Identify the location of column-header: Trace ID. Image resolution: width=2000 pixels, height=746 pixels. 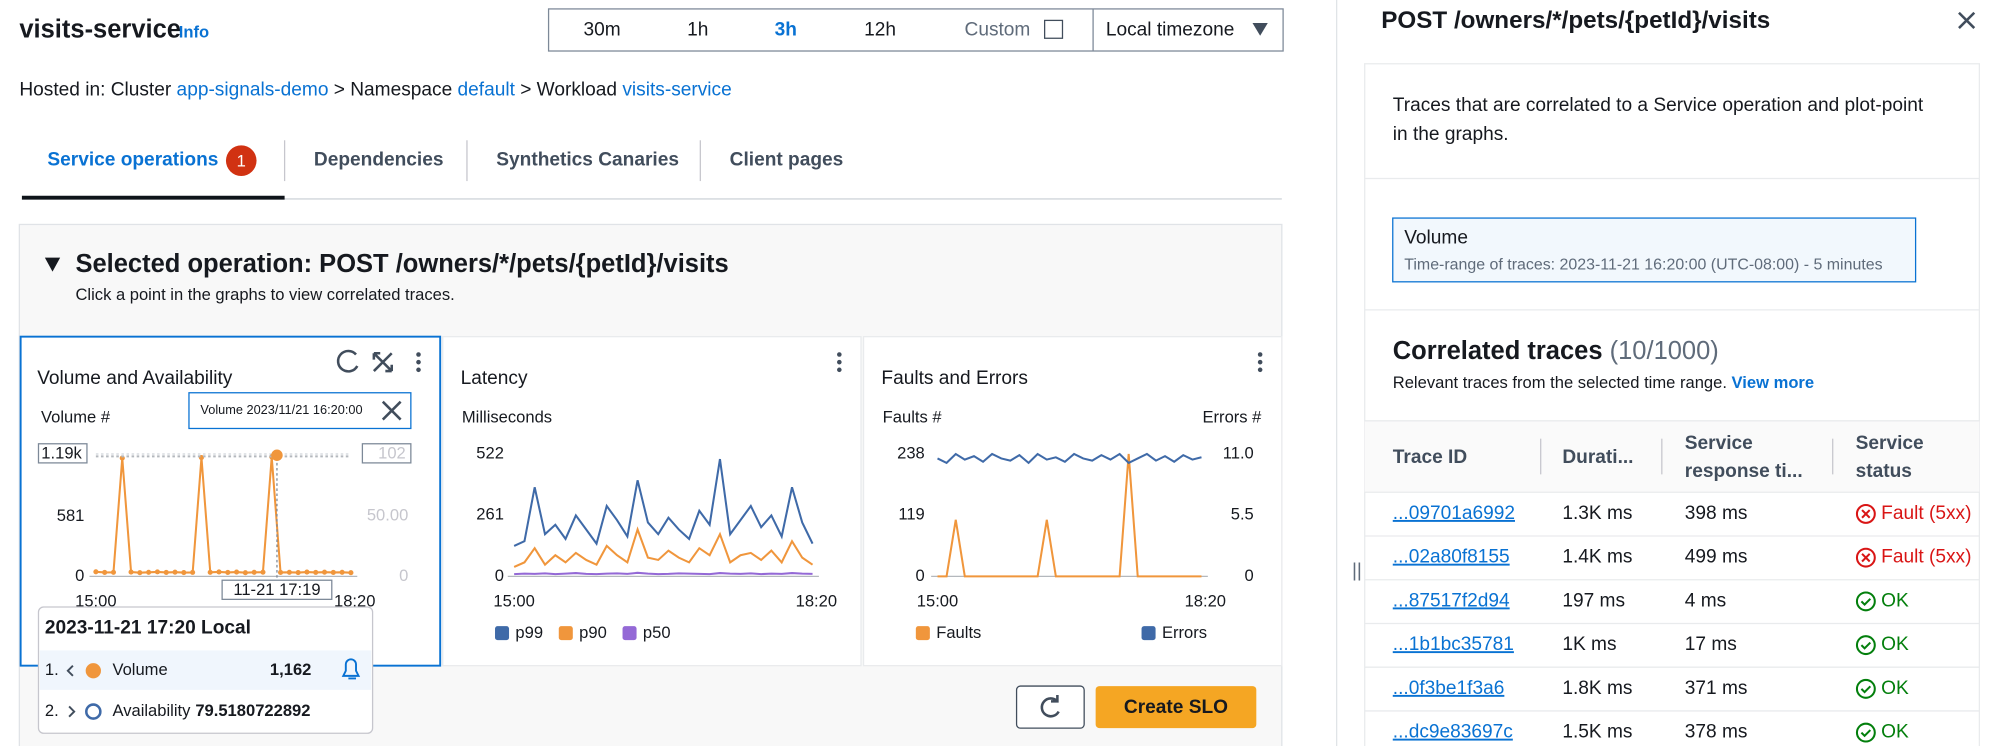
(1430, 457).